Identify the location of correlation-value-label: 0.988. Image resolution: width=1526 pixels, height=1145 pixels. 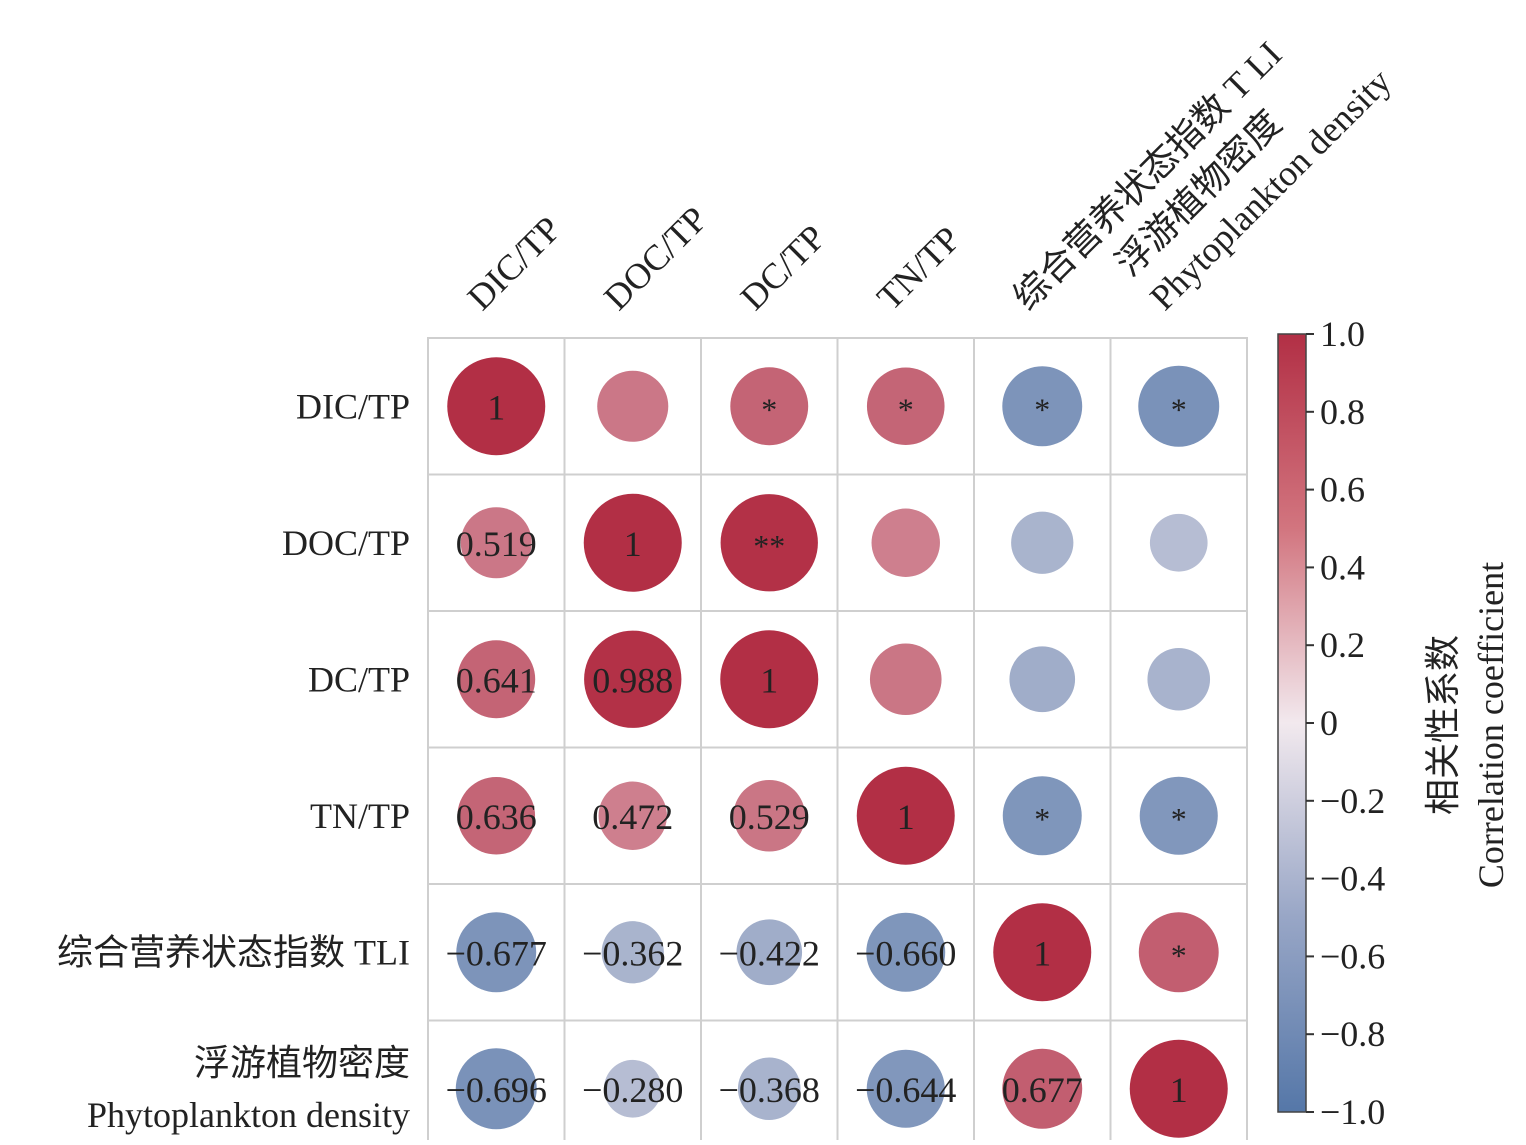
(632, 680).